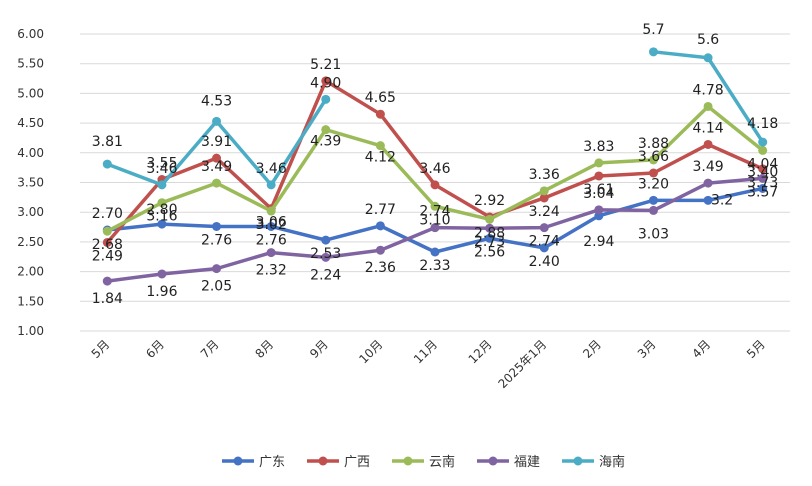 The height and width of the screenshot is (486, 812). I want to click on y-tick-label: 2.00, so click(30, 272).